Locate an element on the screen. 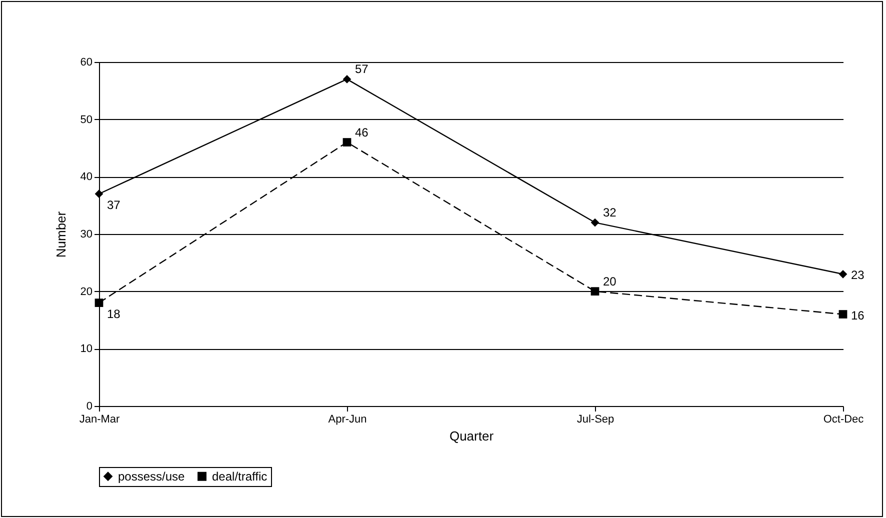 This screenshot has width=886, height=518. data-label: 46 is located at coordinates (362, 132).